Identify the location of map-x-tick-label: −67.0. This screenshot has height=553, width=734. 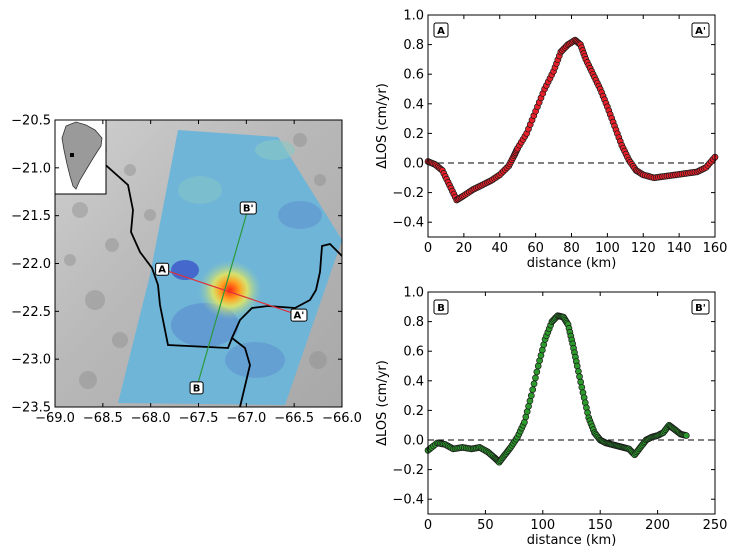
(246, 418).